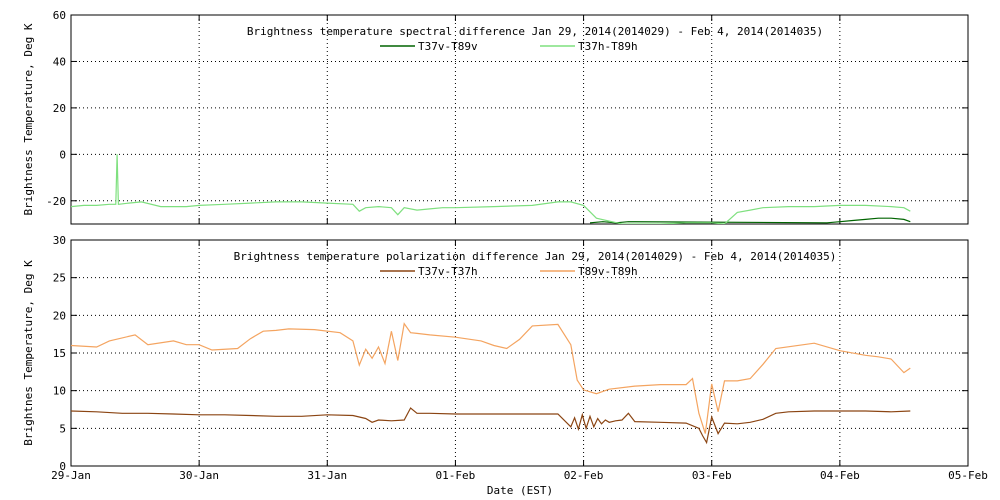  Describe the element at coordinates (448, 46) in the screenshot. I see `legend-entry: T37v-T89v` at that location.